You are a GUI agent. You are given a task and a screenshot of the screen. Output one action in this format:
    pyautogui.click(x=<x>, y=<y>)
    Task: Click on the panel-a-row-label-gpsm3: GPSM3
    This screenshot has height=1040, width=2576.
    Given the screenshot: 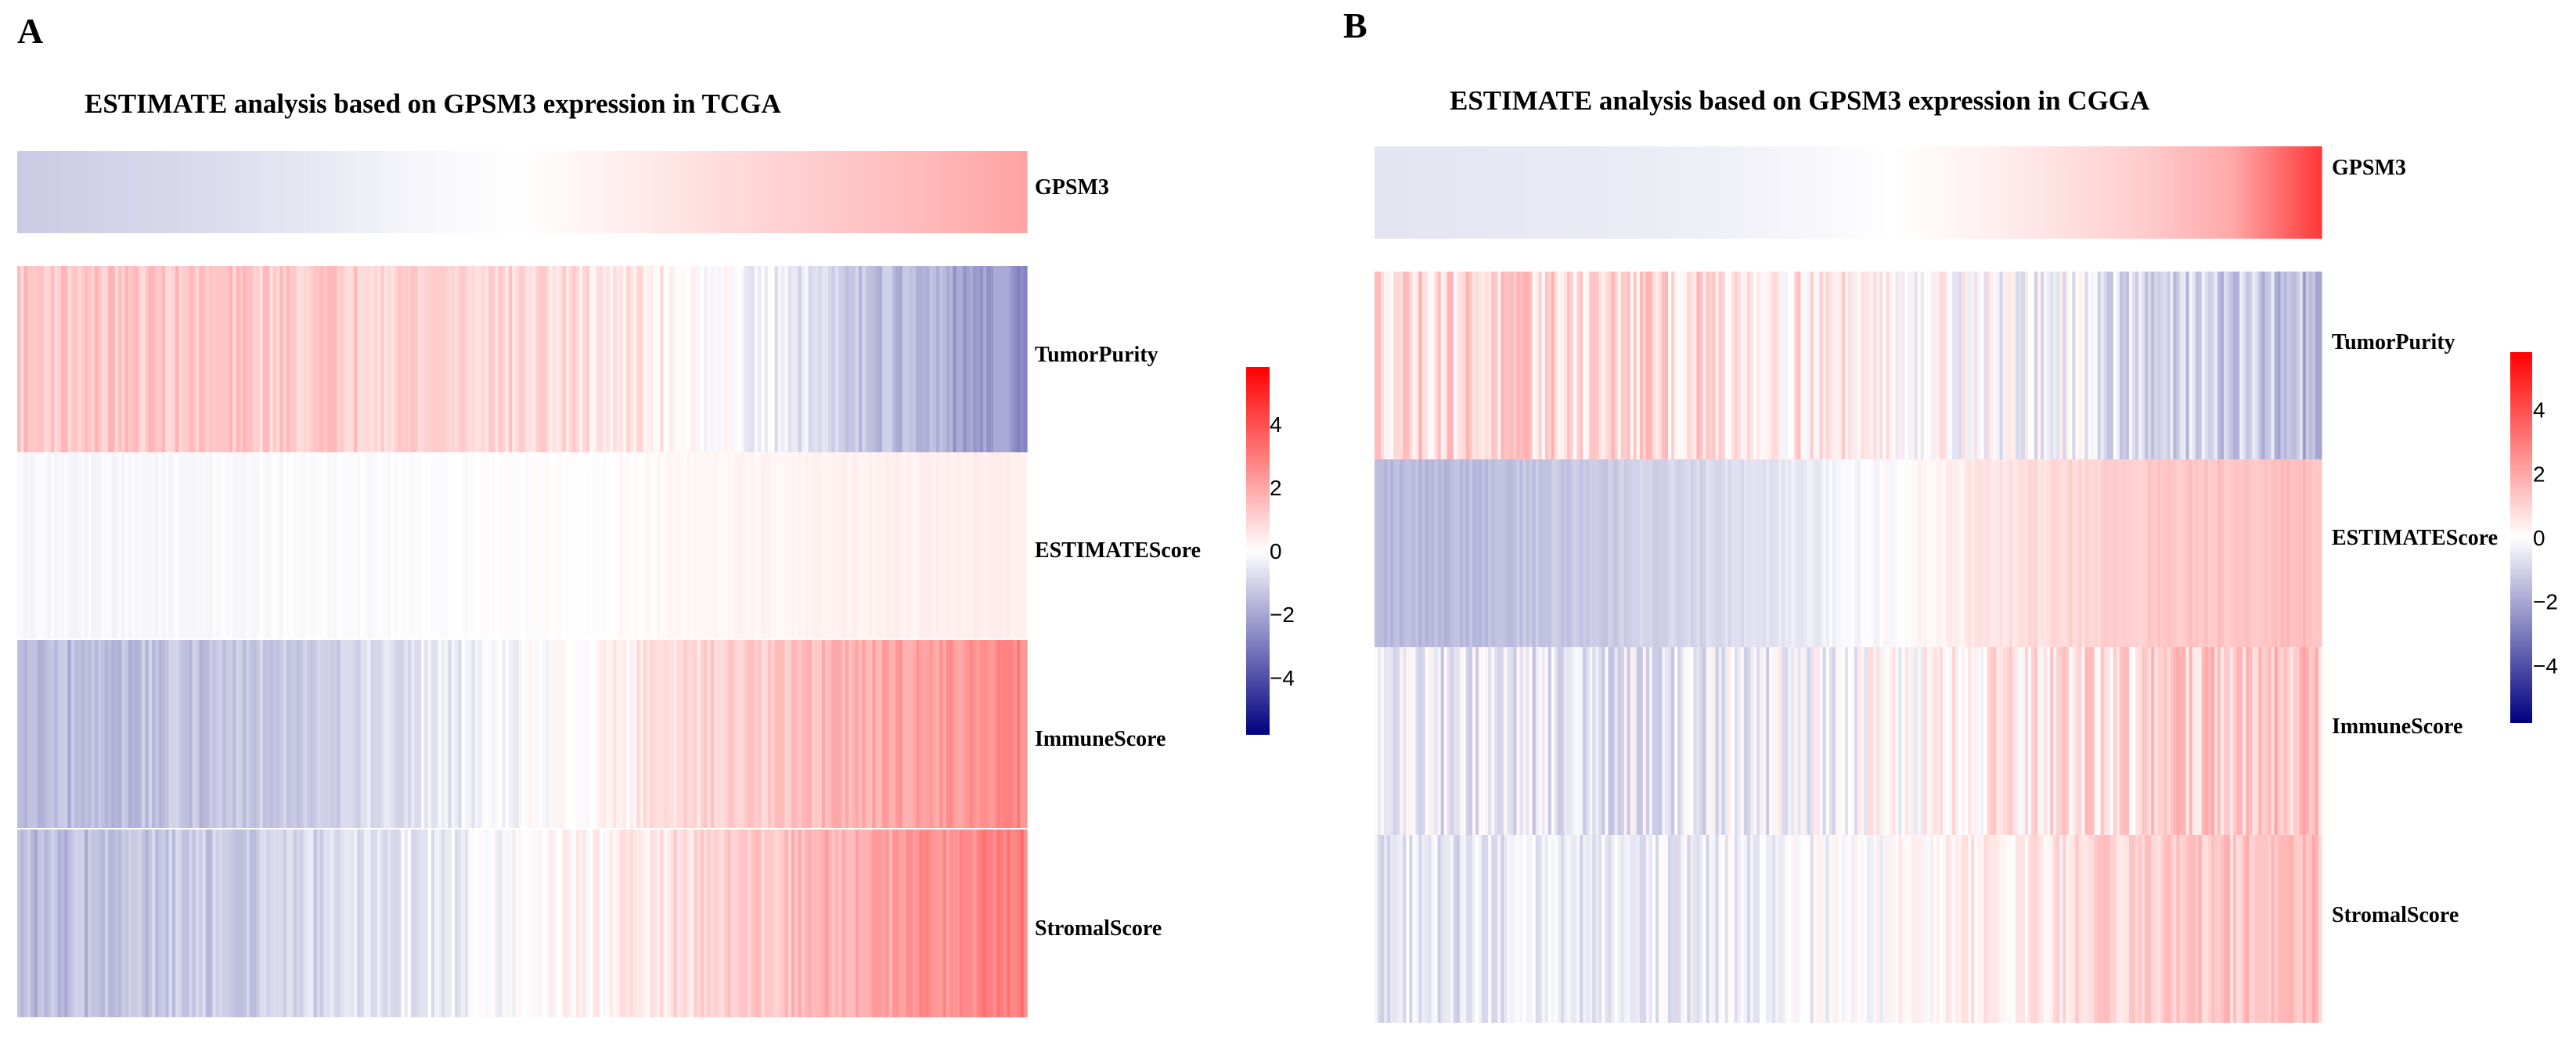 What is the action you would take?
    pyautogui.click(x=1072, y=187)
    